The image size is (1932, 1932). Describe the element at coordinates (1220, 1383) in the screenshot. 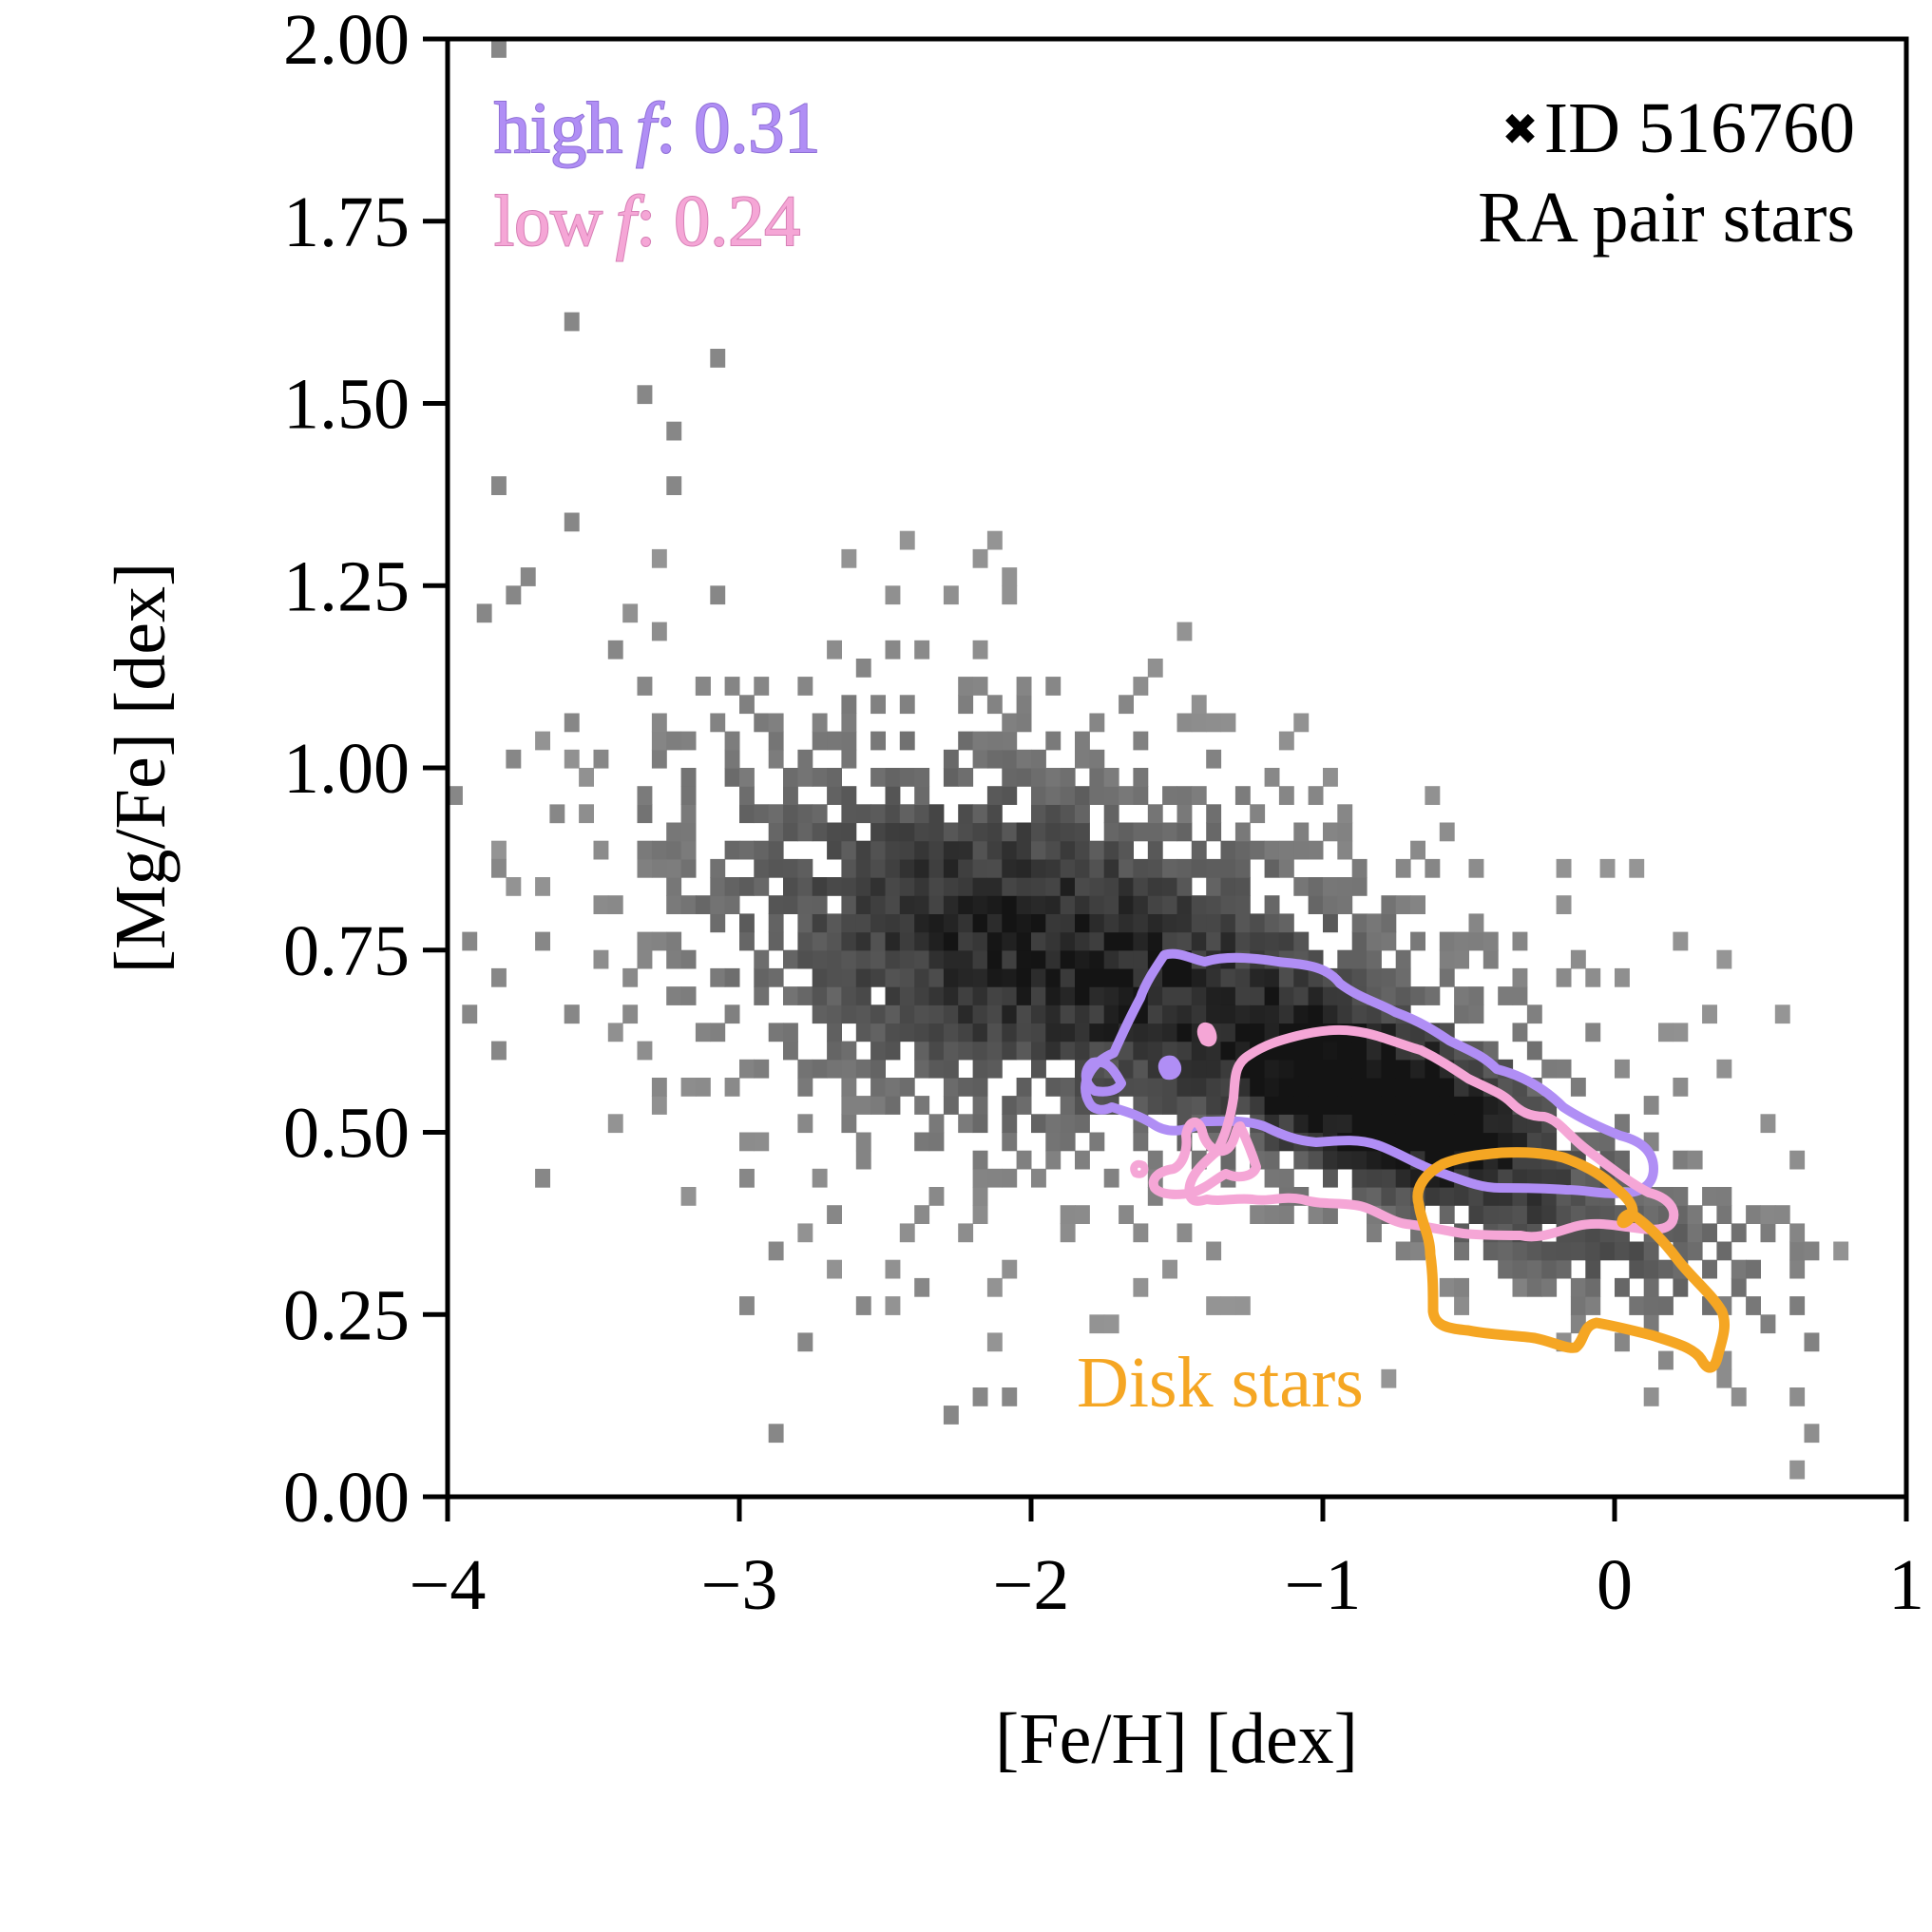

I see `disk-stars-label: Disk stars` at that location.